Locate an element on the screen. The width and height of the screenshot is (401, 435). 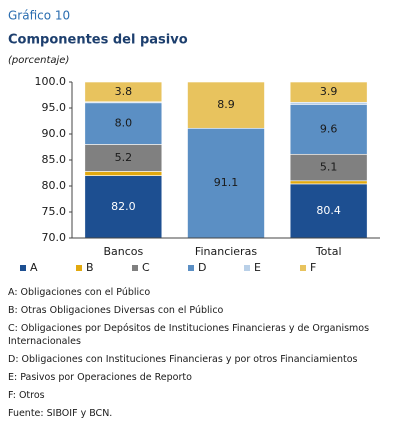
legend-label: D is located at coordinates (202, 267).